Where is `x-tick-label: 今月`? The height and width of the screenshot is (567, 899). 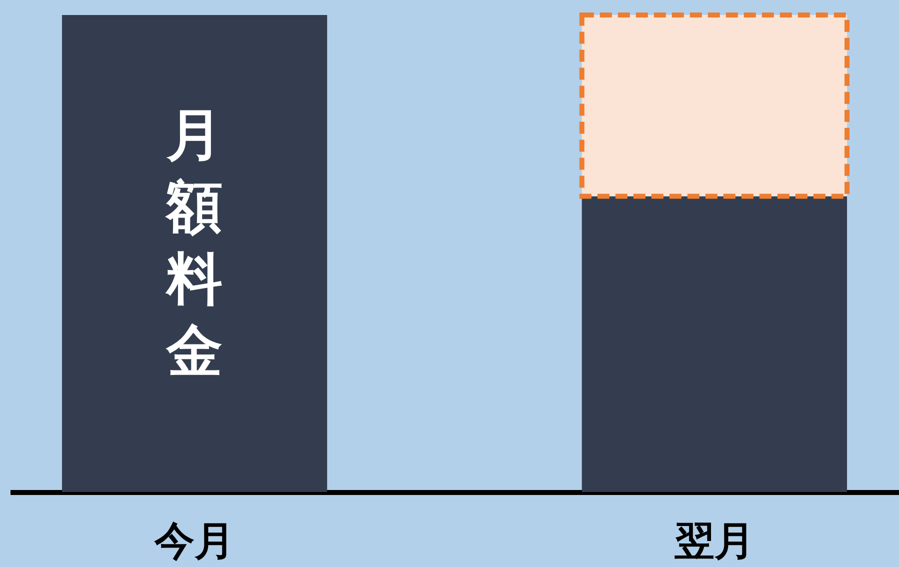
x-tick-label: 今月 is located at coordinates (194, 541).